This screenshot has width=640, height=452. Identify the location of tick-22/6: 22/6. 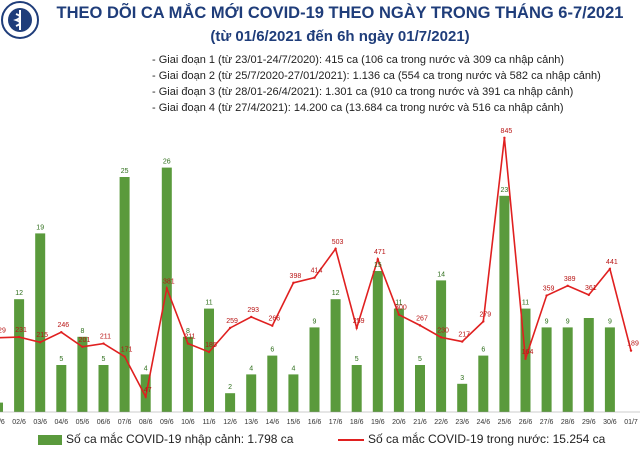
(441, 422).